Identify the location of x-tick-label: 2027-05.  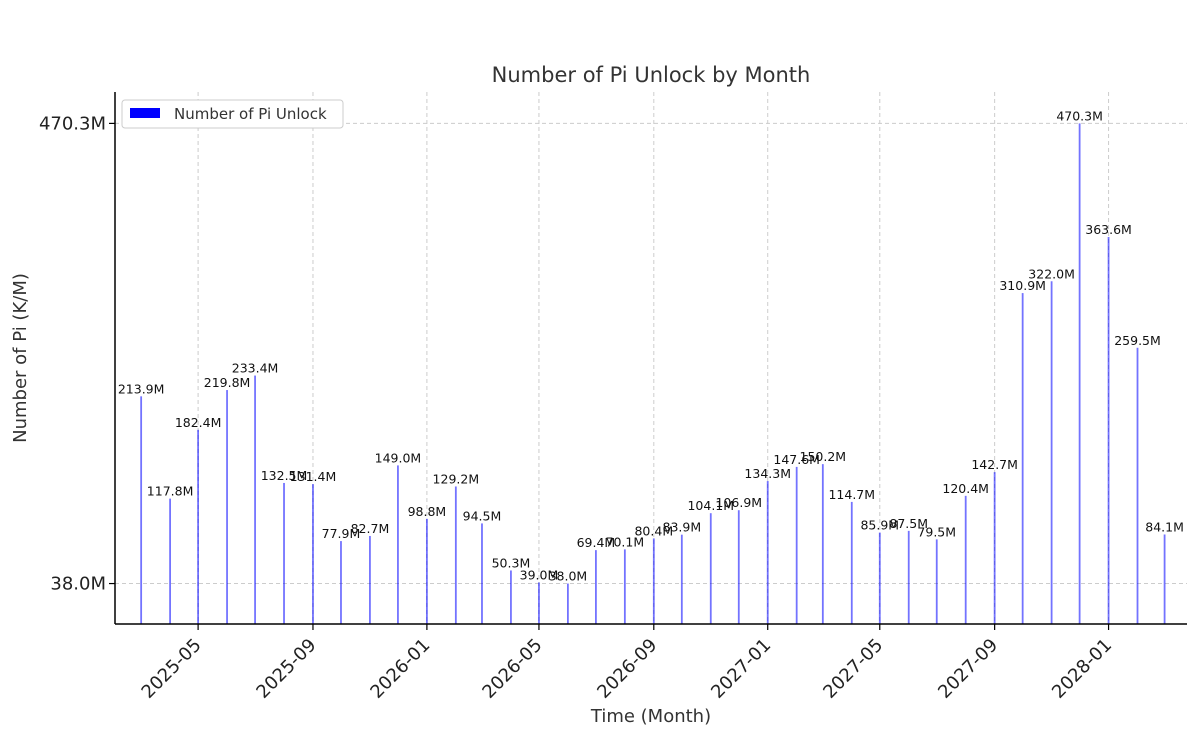
(853, 669).